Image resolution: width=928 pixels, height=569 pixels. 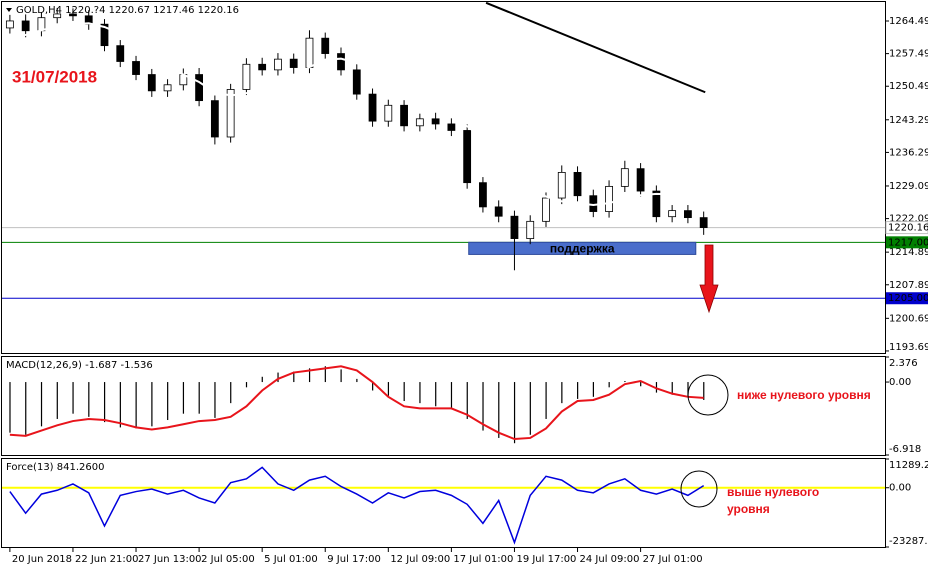 I want to click on support-zone, so click(x=582, y=248).